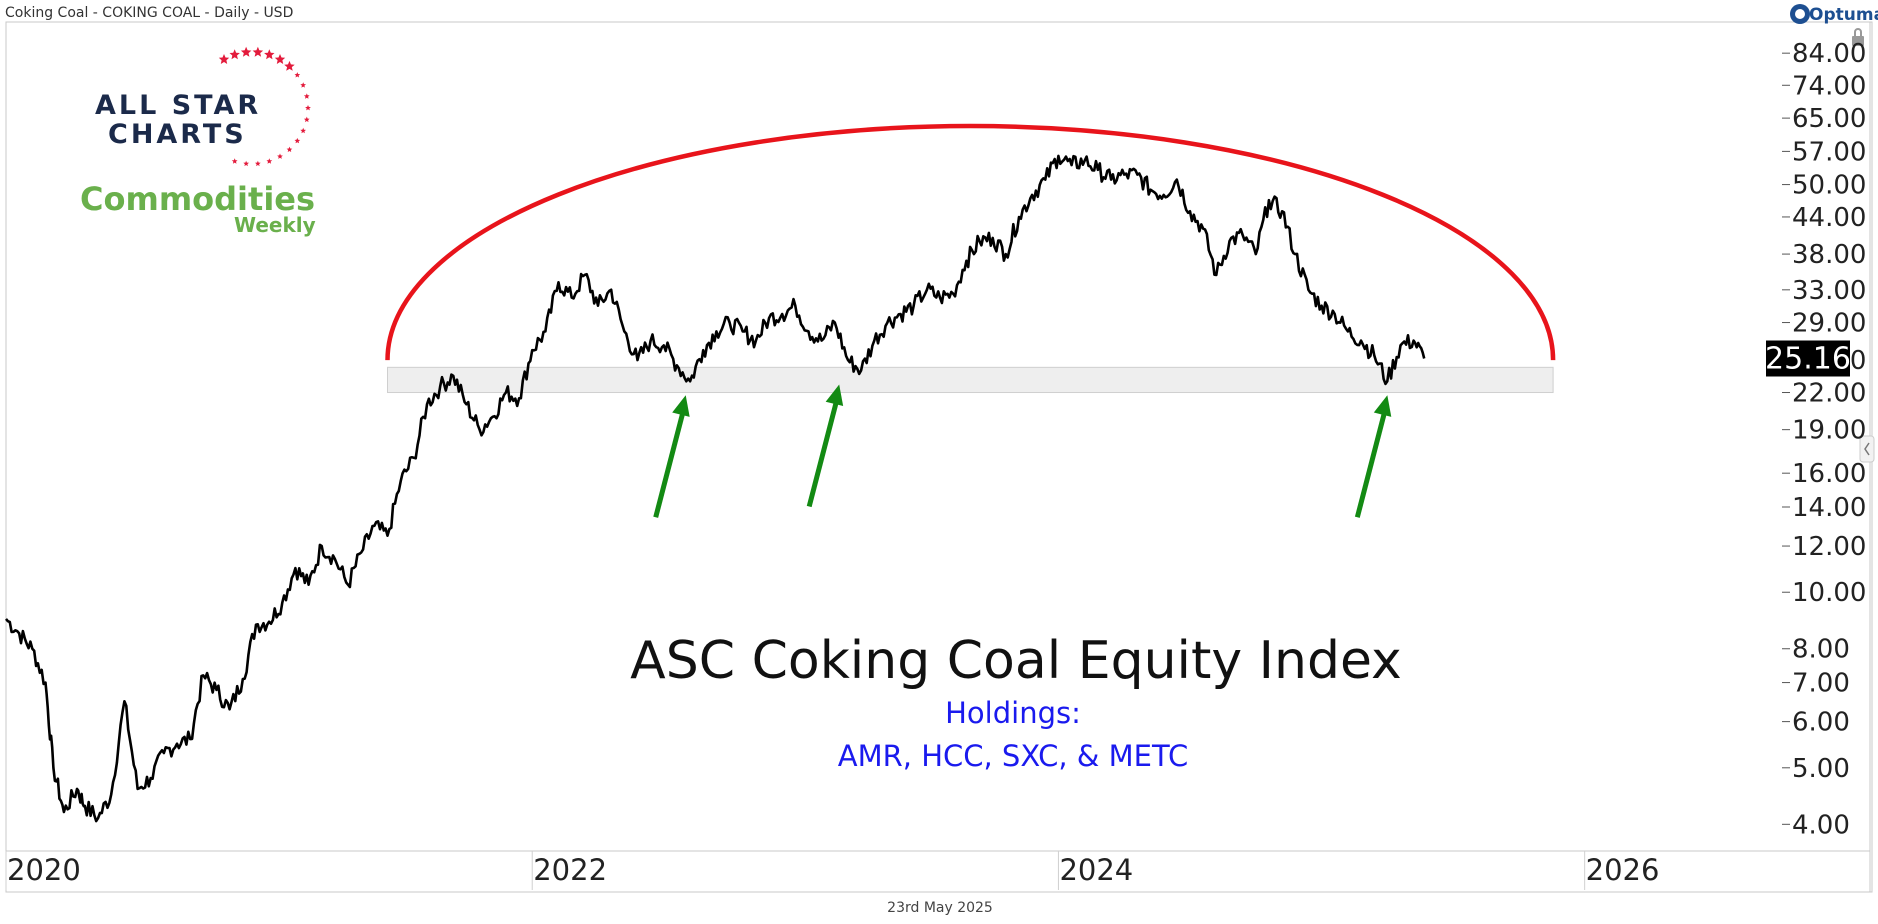 Image resolution: width=1878 pixels, height=924 pixels. What do you see at coordinates (1022, 451) in the screenshot?
I see `arrow-layer` at bounding box center [1022, 451].